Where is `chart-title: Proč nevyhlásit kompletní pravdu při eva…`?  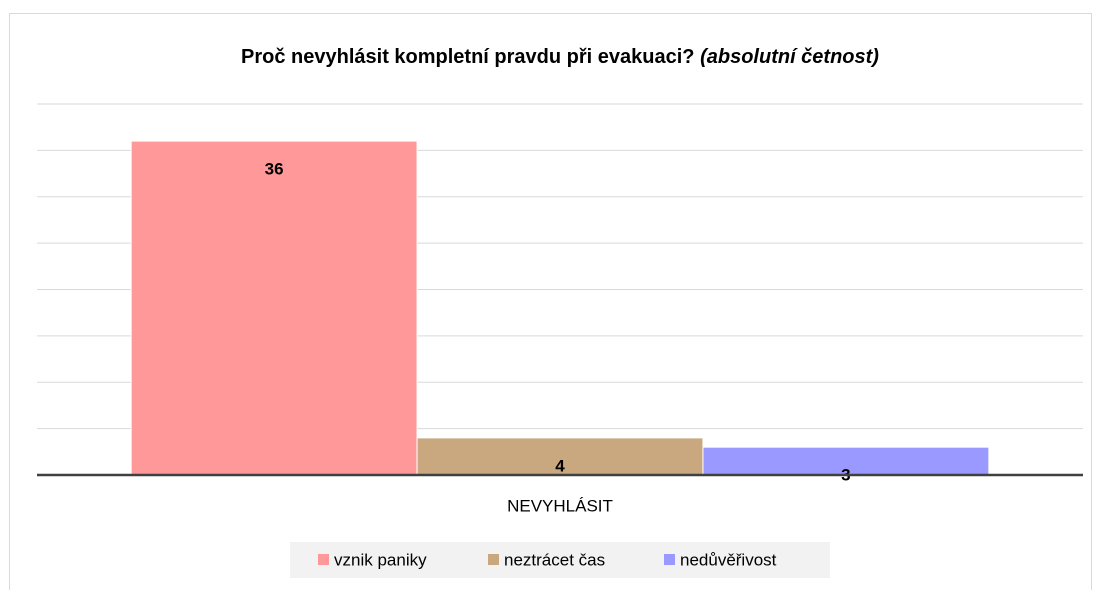 chart-title: Proč nevyhlásit kompletní pravdu při eva… is located at coordinates (560, 57).